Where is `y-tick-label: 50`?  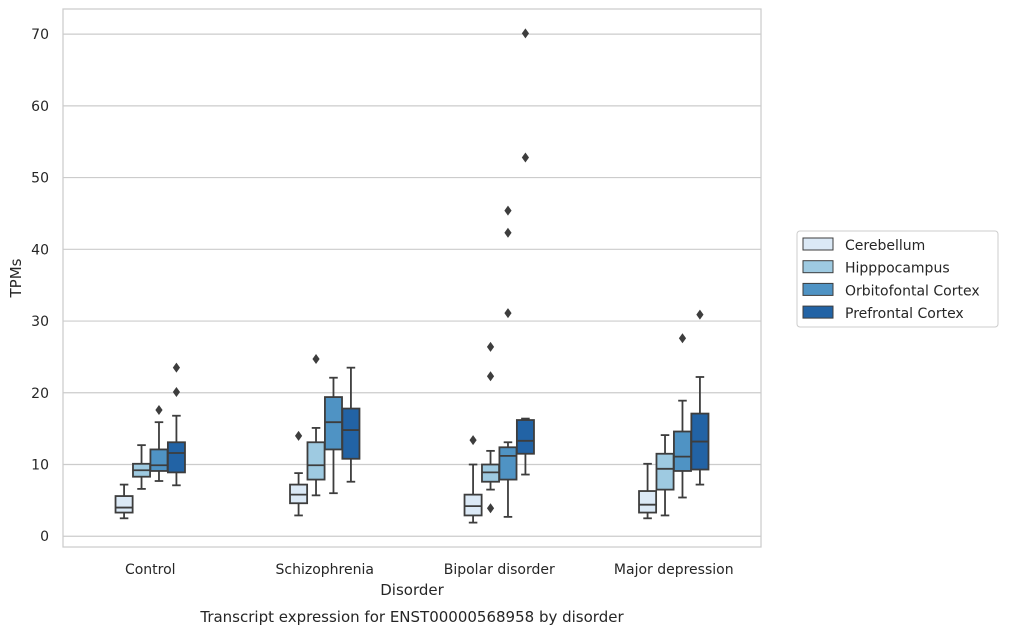 y-tick-label: 50 is located at coordinates (40, 179).